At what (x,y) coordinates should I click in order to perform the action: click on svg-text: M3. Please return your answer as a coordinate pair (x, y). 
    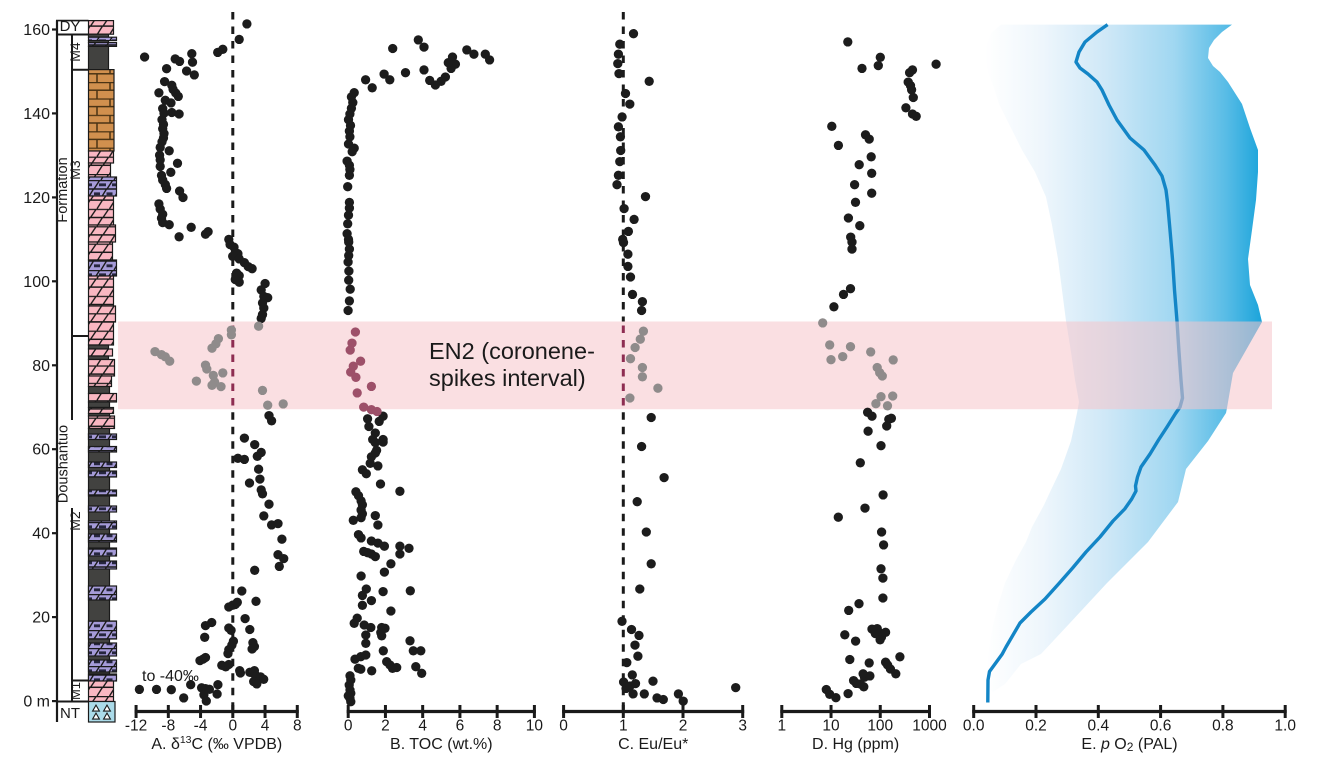
    Looking at the image, I should click on (75, 170).